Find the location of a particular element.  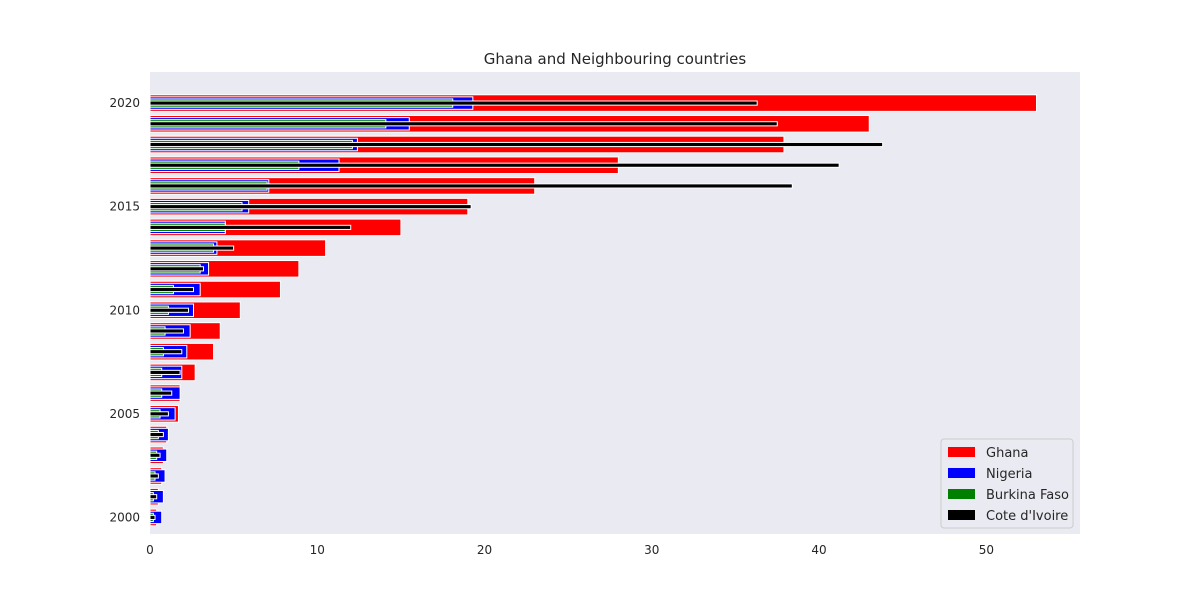

y-tick-label: 2015 is located at coordinates (124, 207).